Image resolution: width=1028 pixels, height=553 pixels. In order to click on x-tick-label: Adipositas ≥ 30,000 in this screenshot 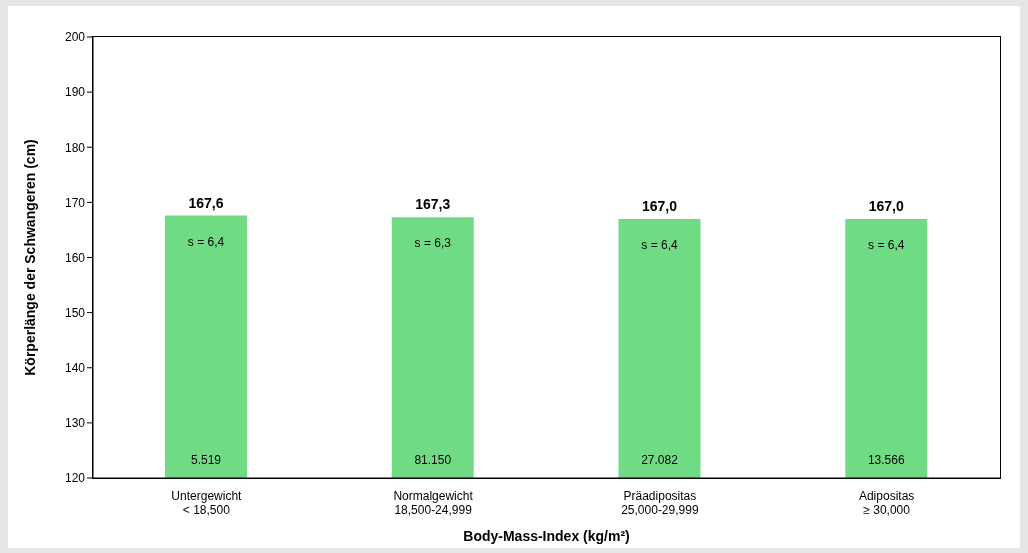, I will do `click(886, 503)`.